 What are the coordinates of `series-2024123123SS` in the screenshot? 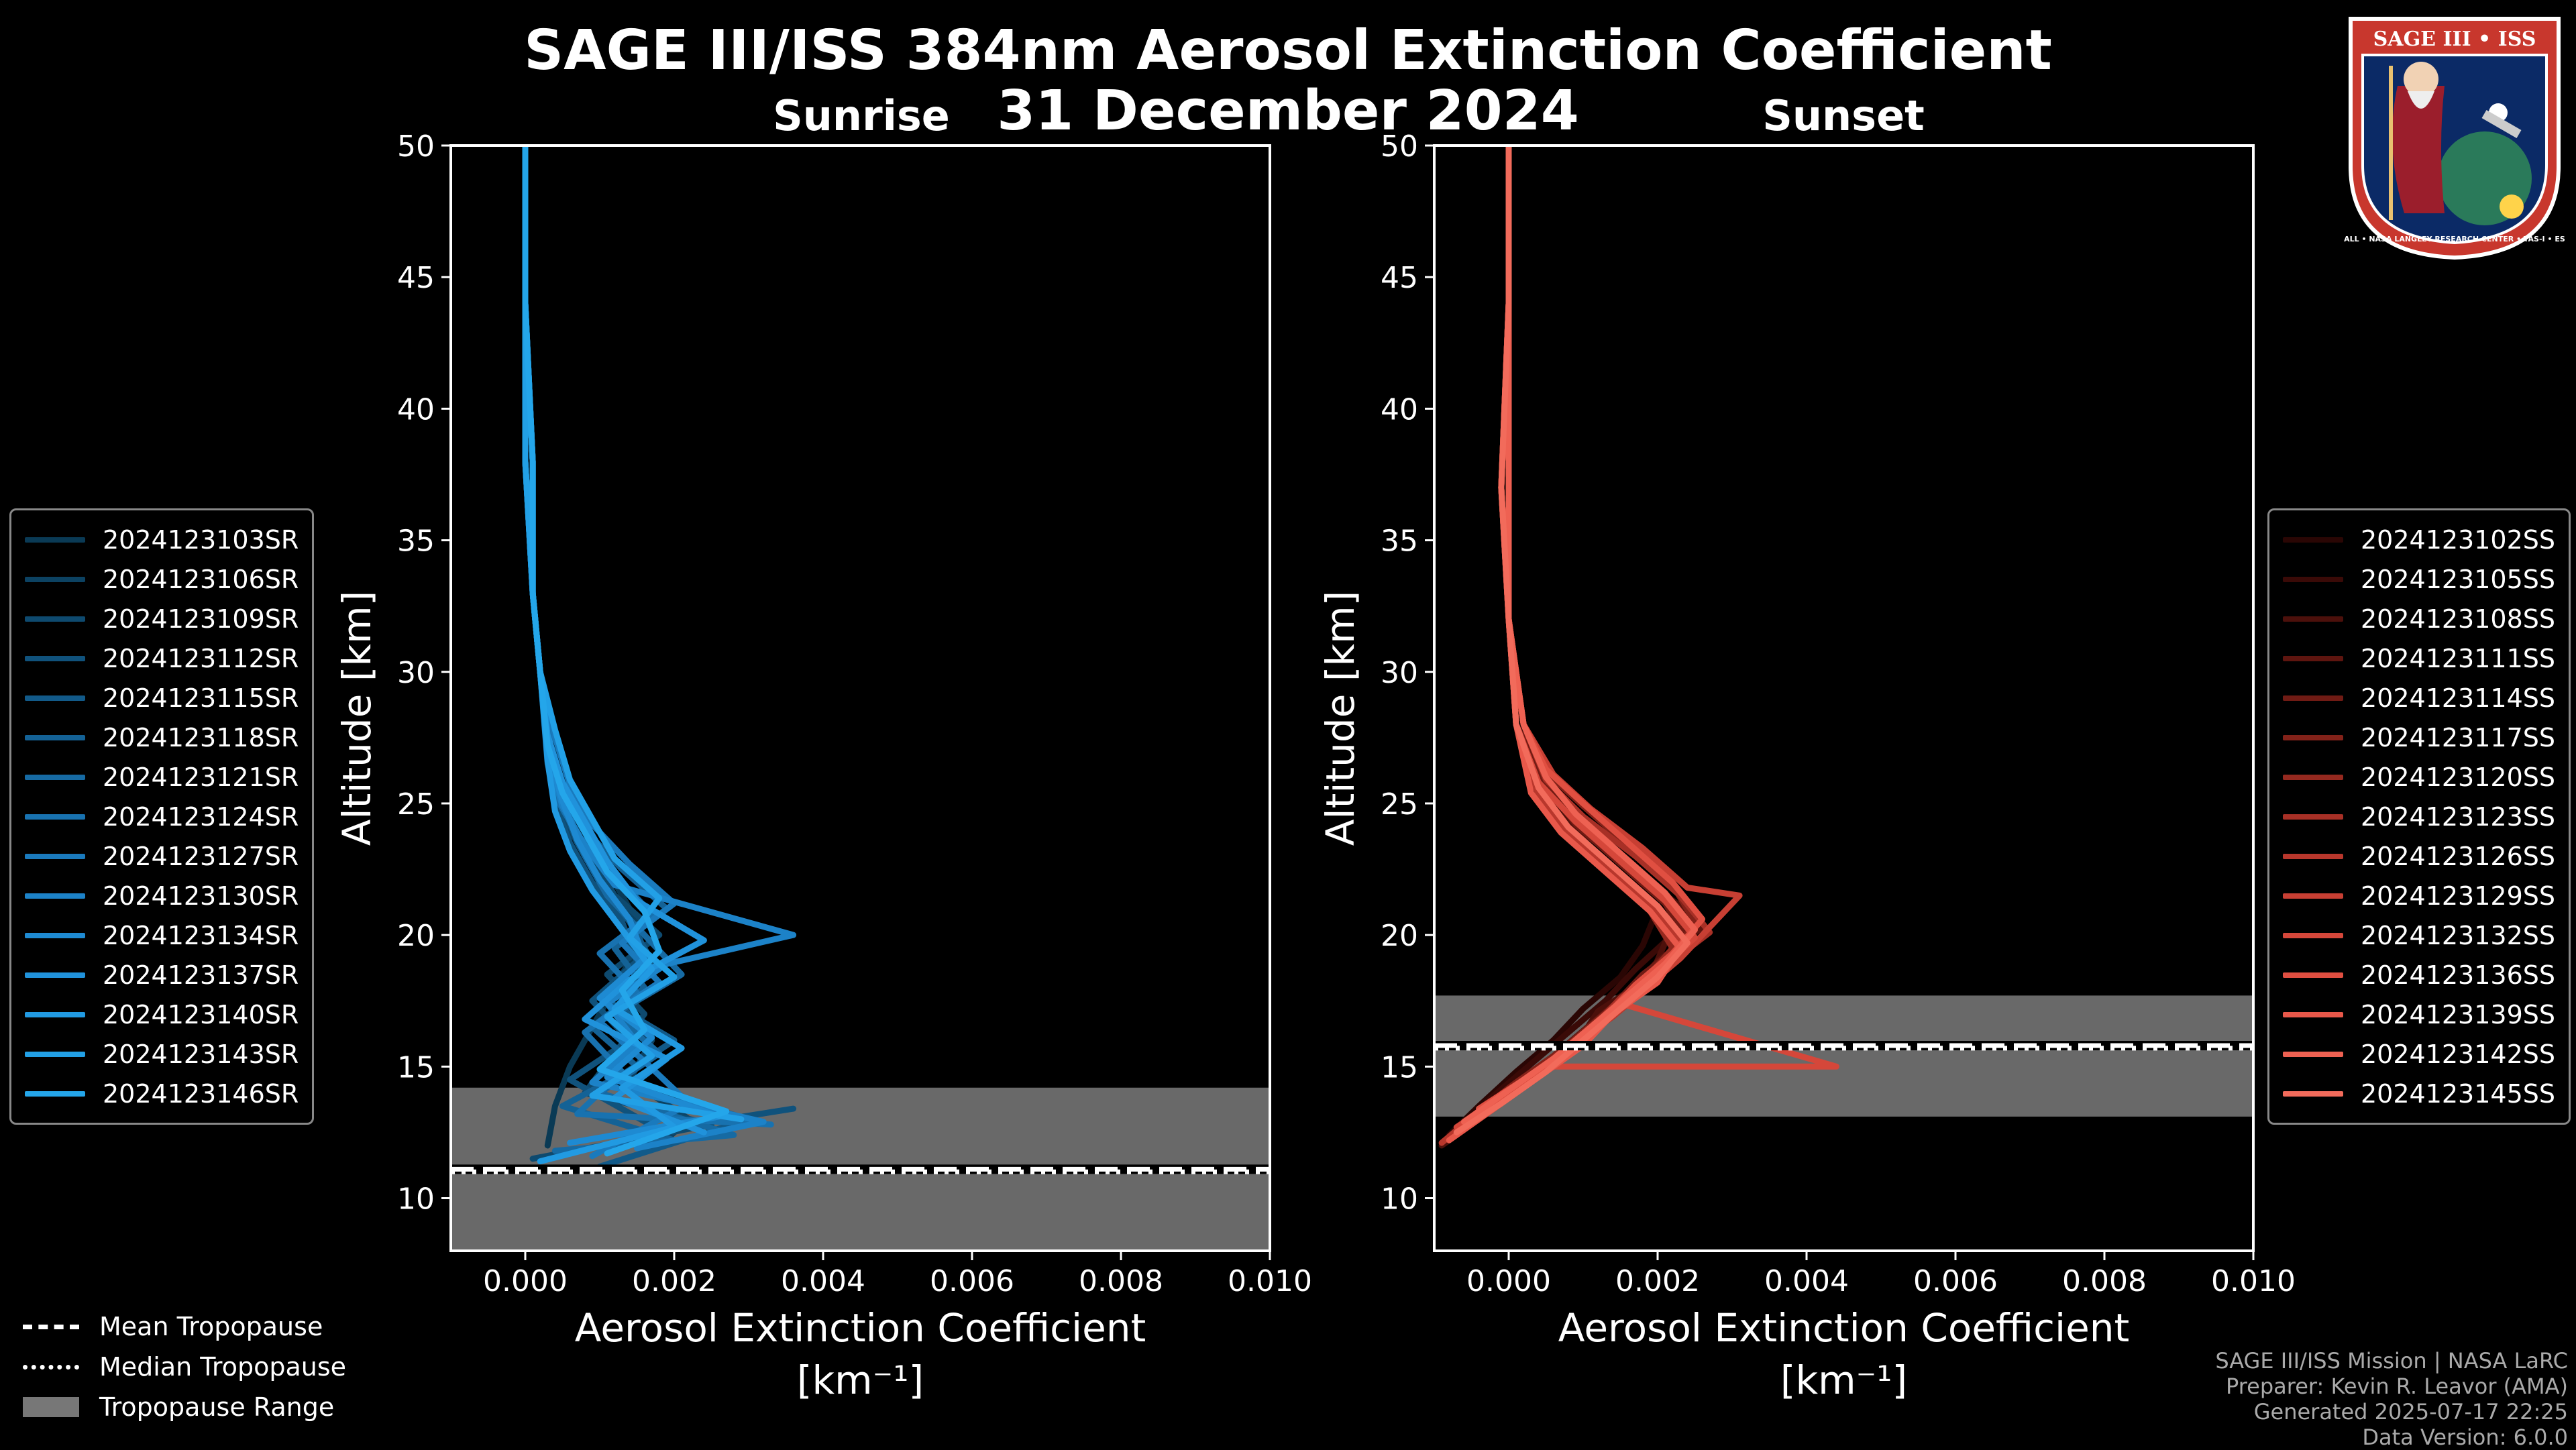 It's located at (1586, 635).